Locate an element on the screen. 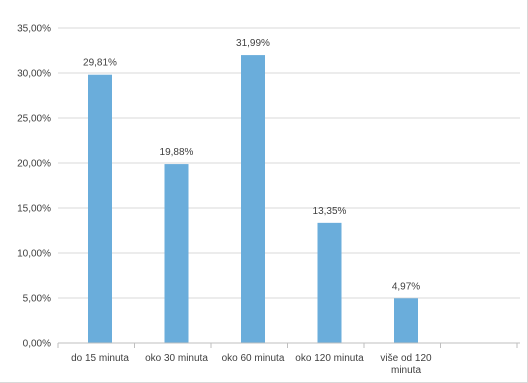 This screenshot has height=383, width=528. x-category-label: oko 120 minuta is located at coordinates (329, 358).